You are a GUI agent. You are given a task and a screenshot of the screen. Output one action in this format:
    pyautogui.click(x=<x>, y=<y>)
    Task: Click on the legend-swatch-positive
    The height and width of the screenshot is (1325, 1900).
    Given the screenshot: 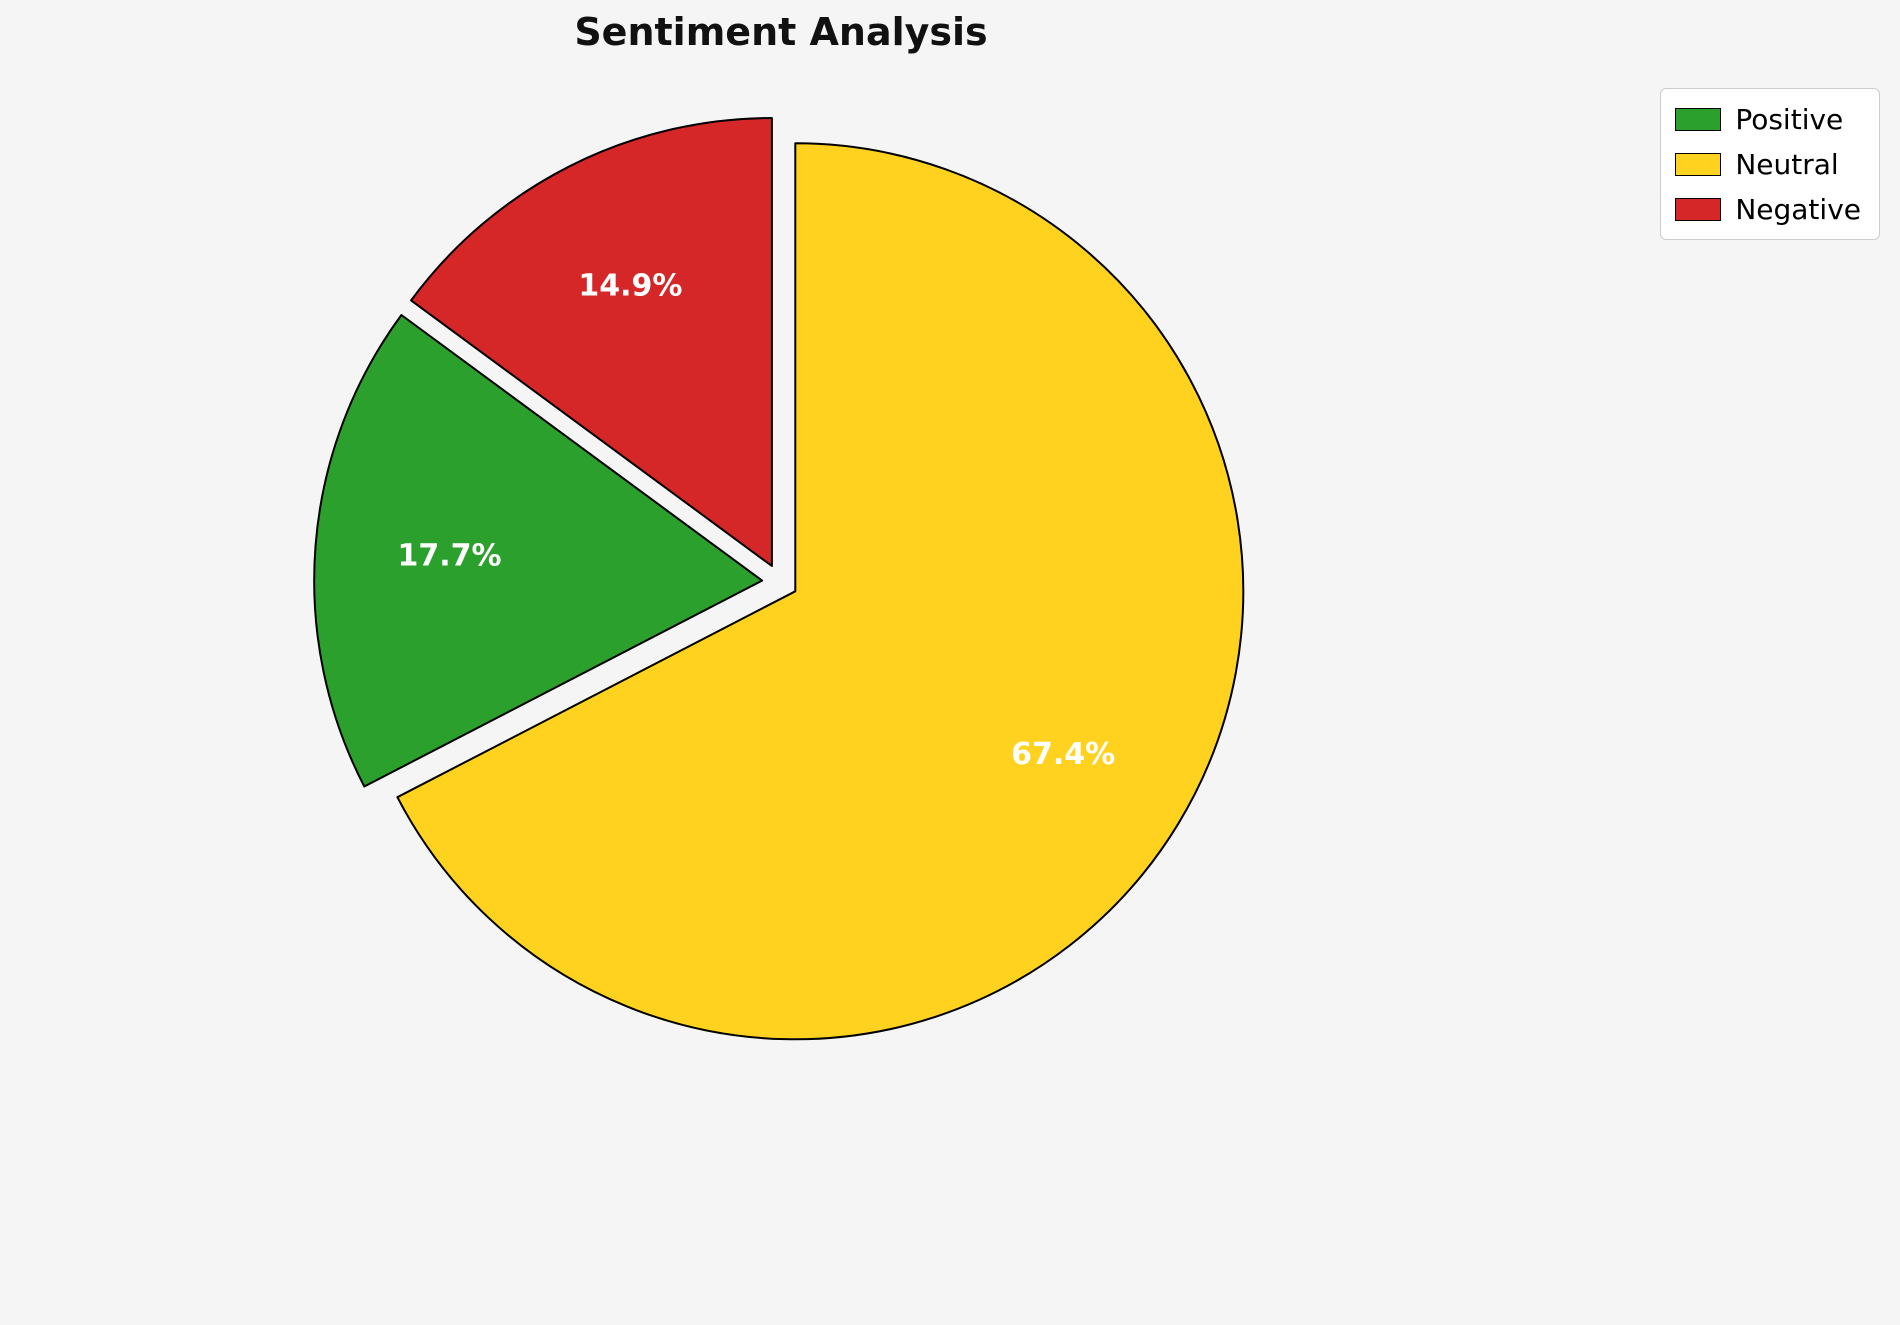 What is the action you would take?
    pyautogui.click(x=1698, y=119)
    